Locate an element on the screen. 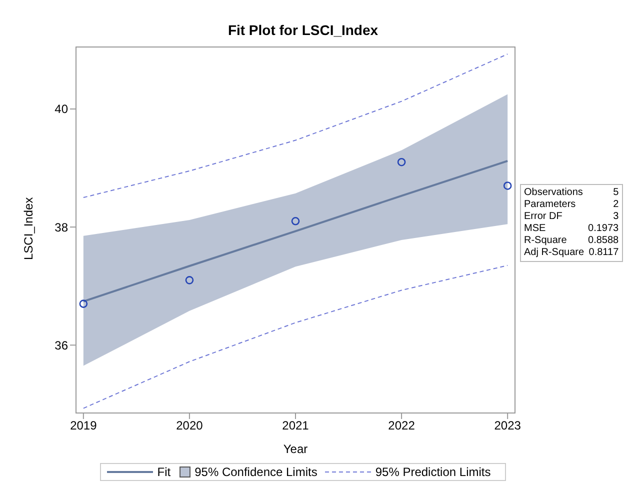 The image size is (633, 485). x-tick-label: 2021 is located at coordinates (296, 425).